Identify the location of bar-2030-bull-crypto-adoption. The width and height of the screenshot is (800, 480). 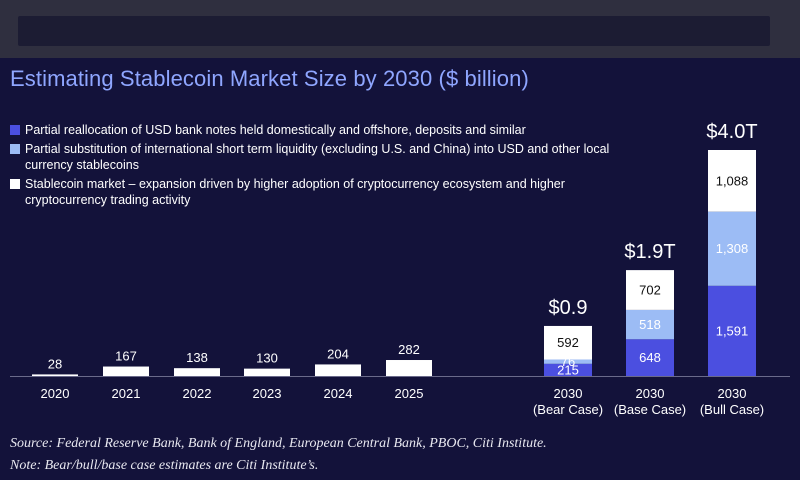
(732, 181).